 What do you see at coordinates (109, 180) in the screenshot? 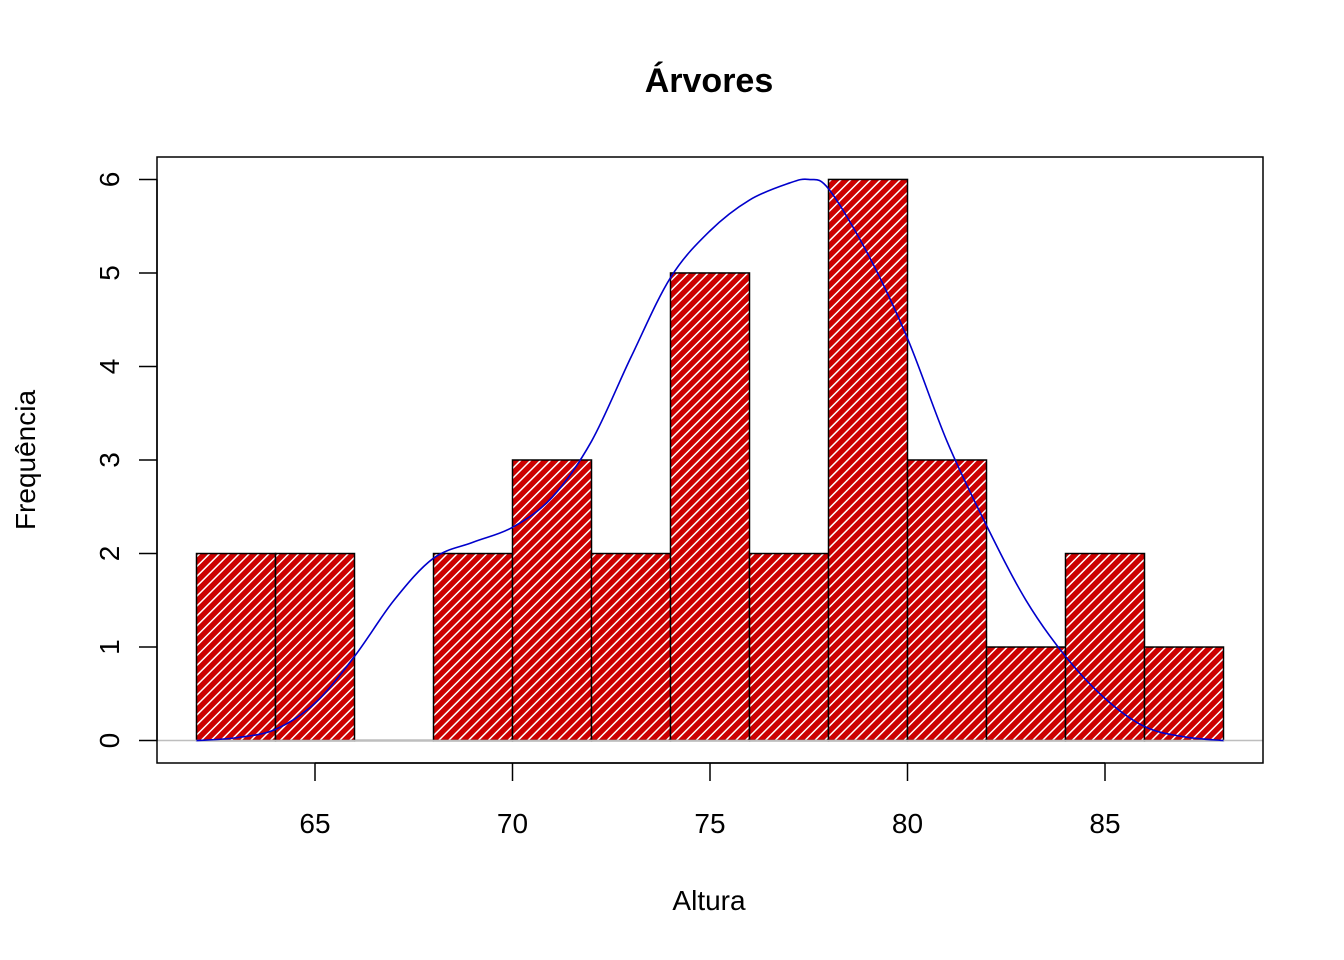
I see `y-tick-label: 6` at bounding box center [109, 180].